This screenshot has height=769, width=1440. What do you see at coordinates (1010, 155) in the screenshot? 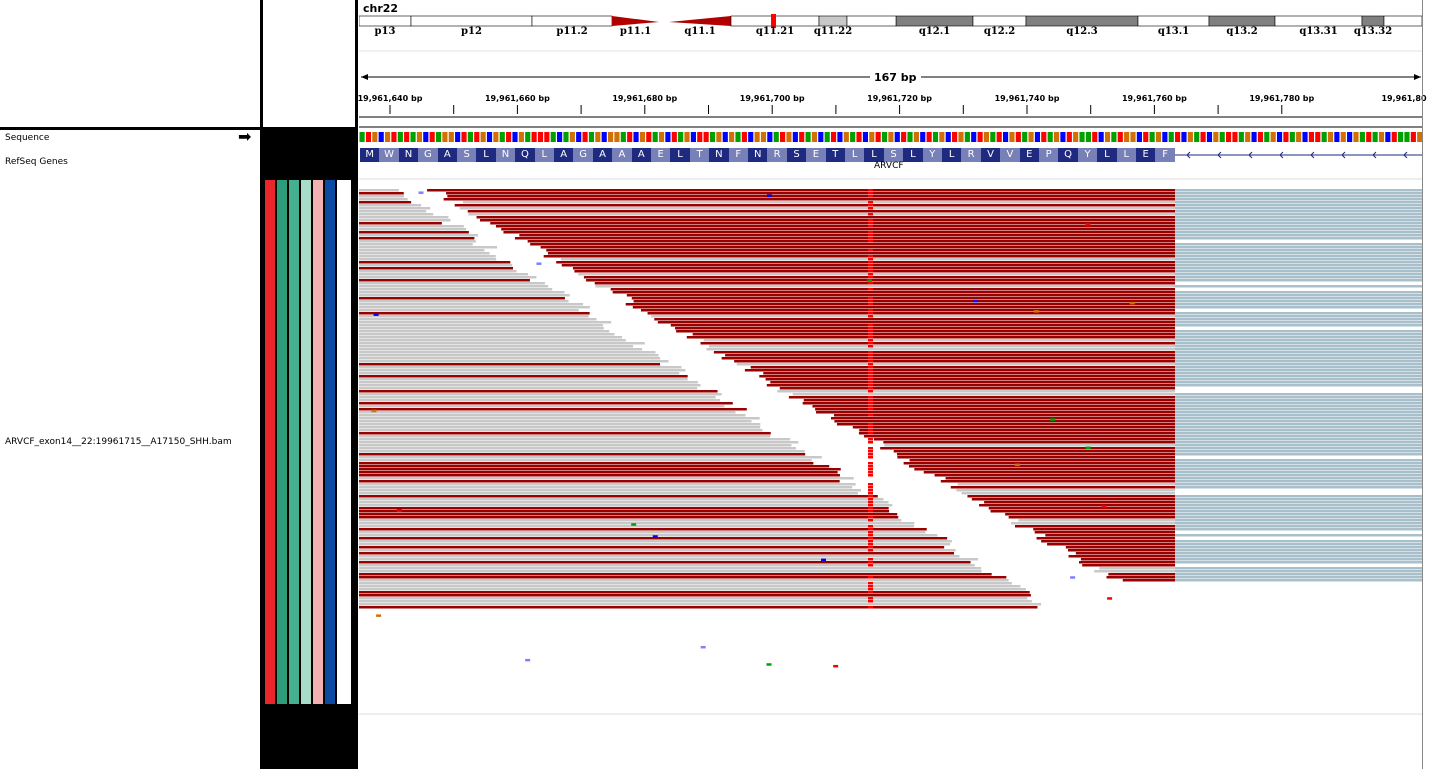
I see `amino-acid: V` at bounding box center [1010, 155].